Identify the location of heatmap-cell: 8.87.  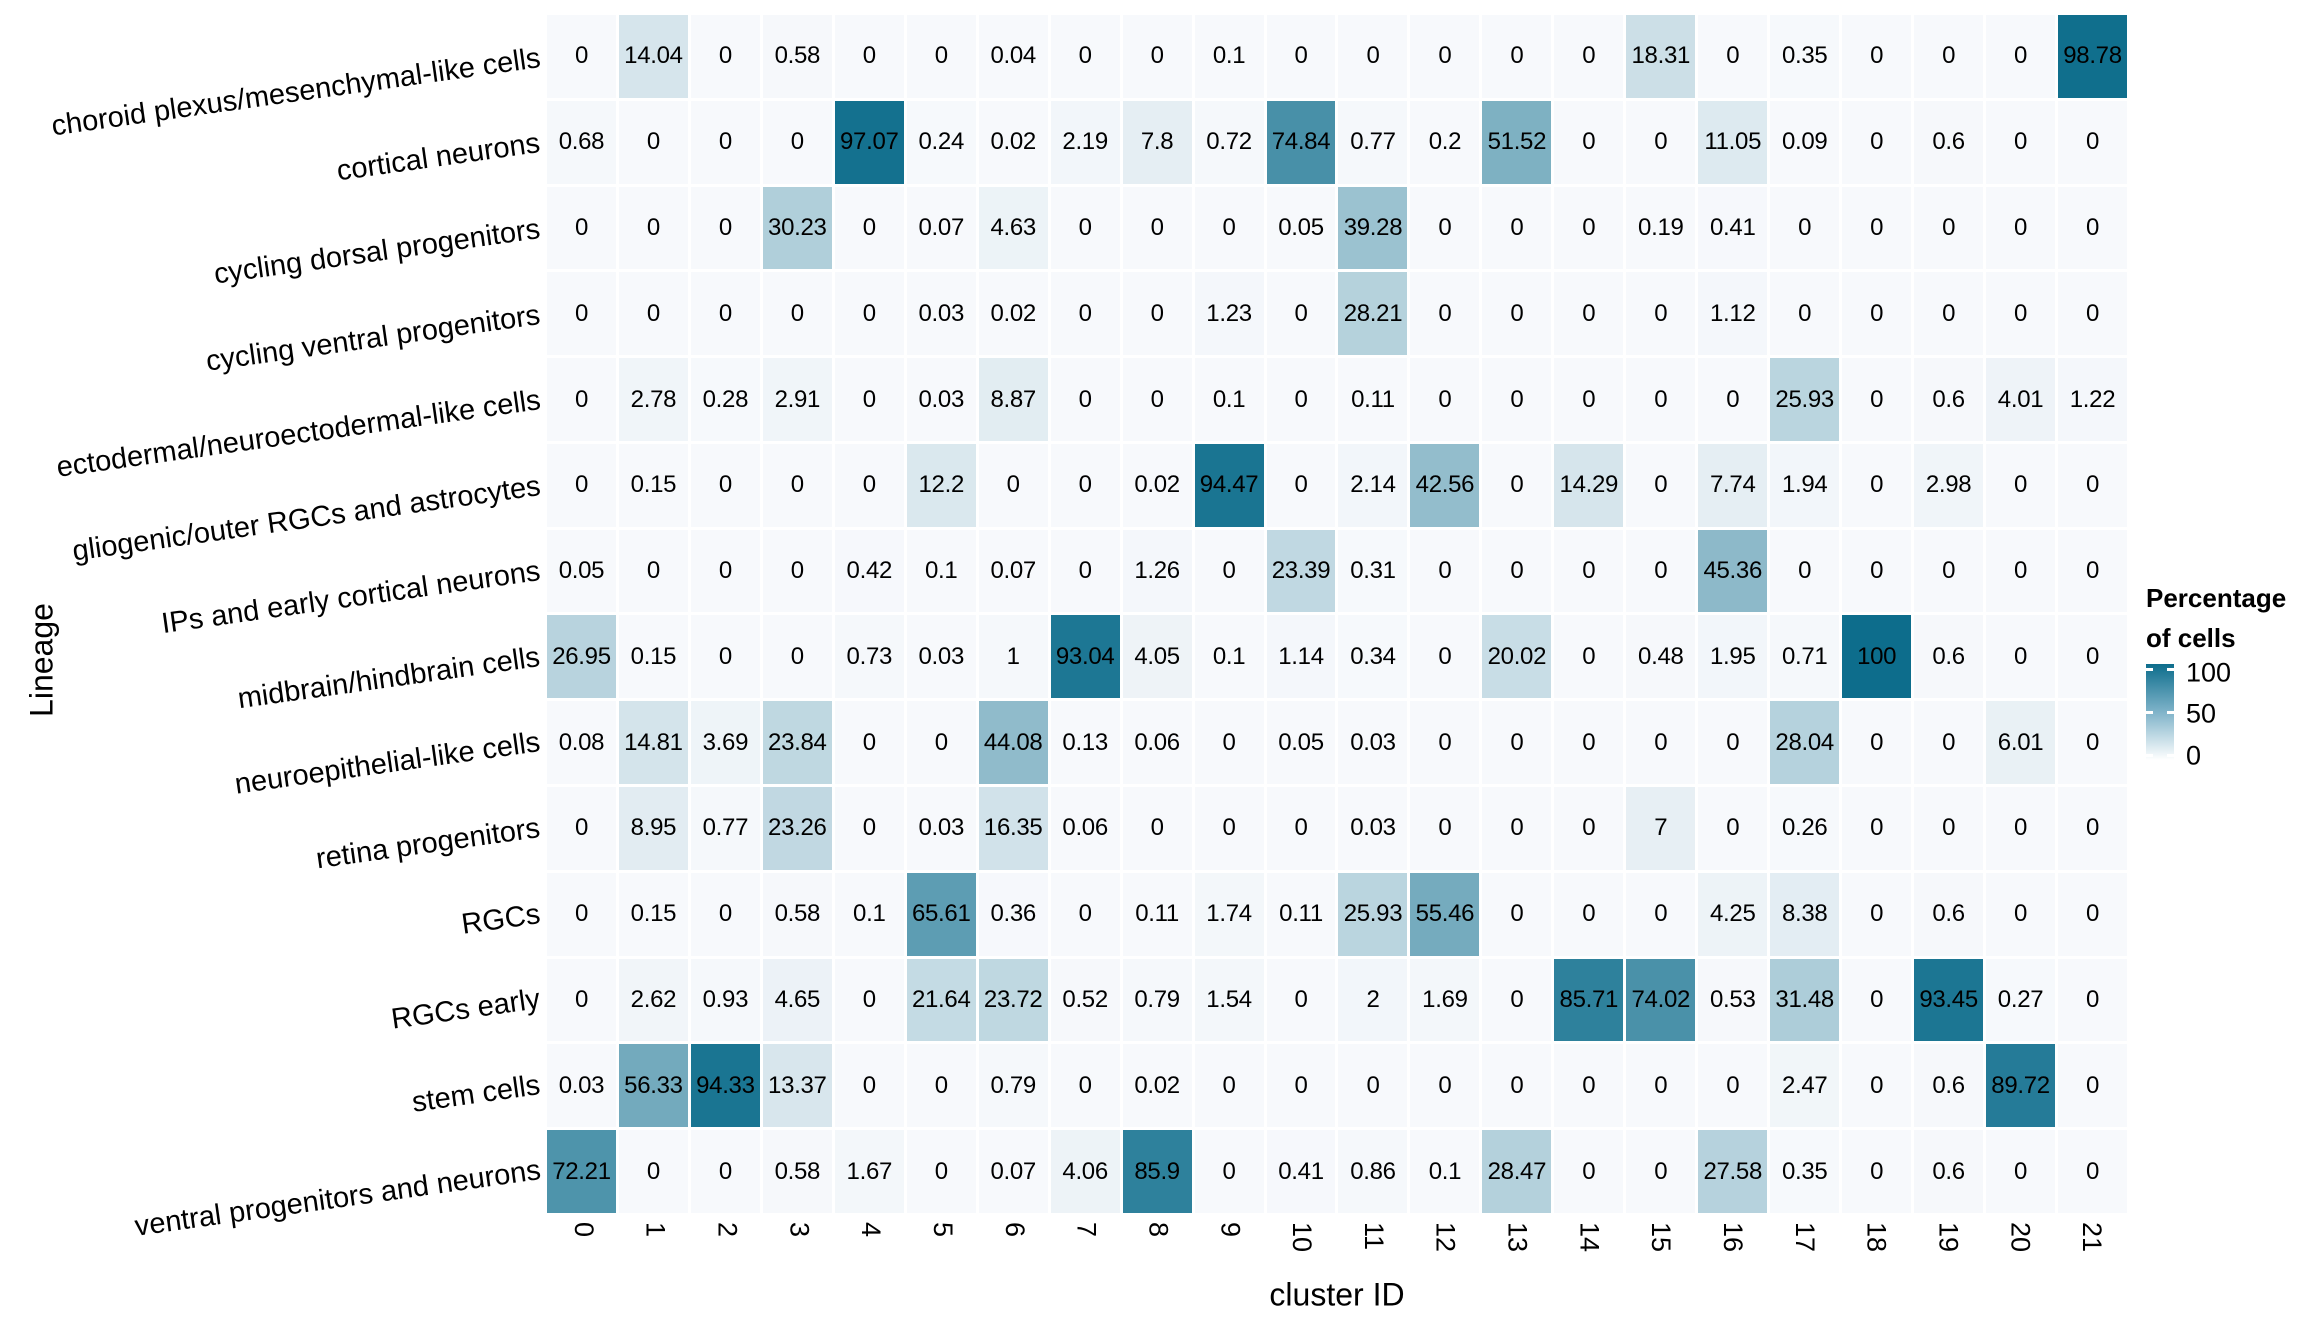
(1013, 399).